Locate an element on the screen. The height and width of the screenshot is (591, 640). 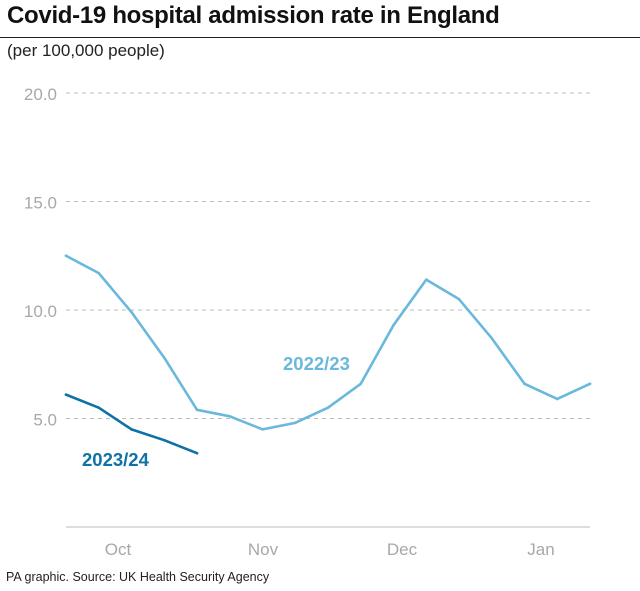
series-label: 2023/24 is located at coordinates (116, 459).